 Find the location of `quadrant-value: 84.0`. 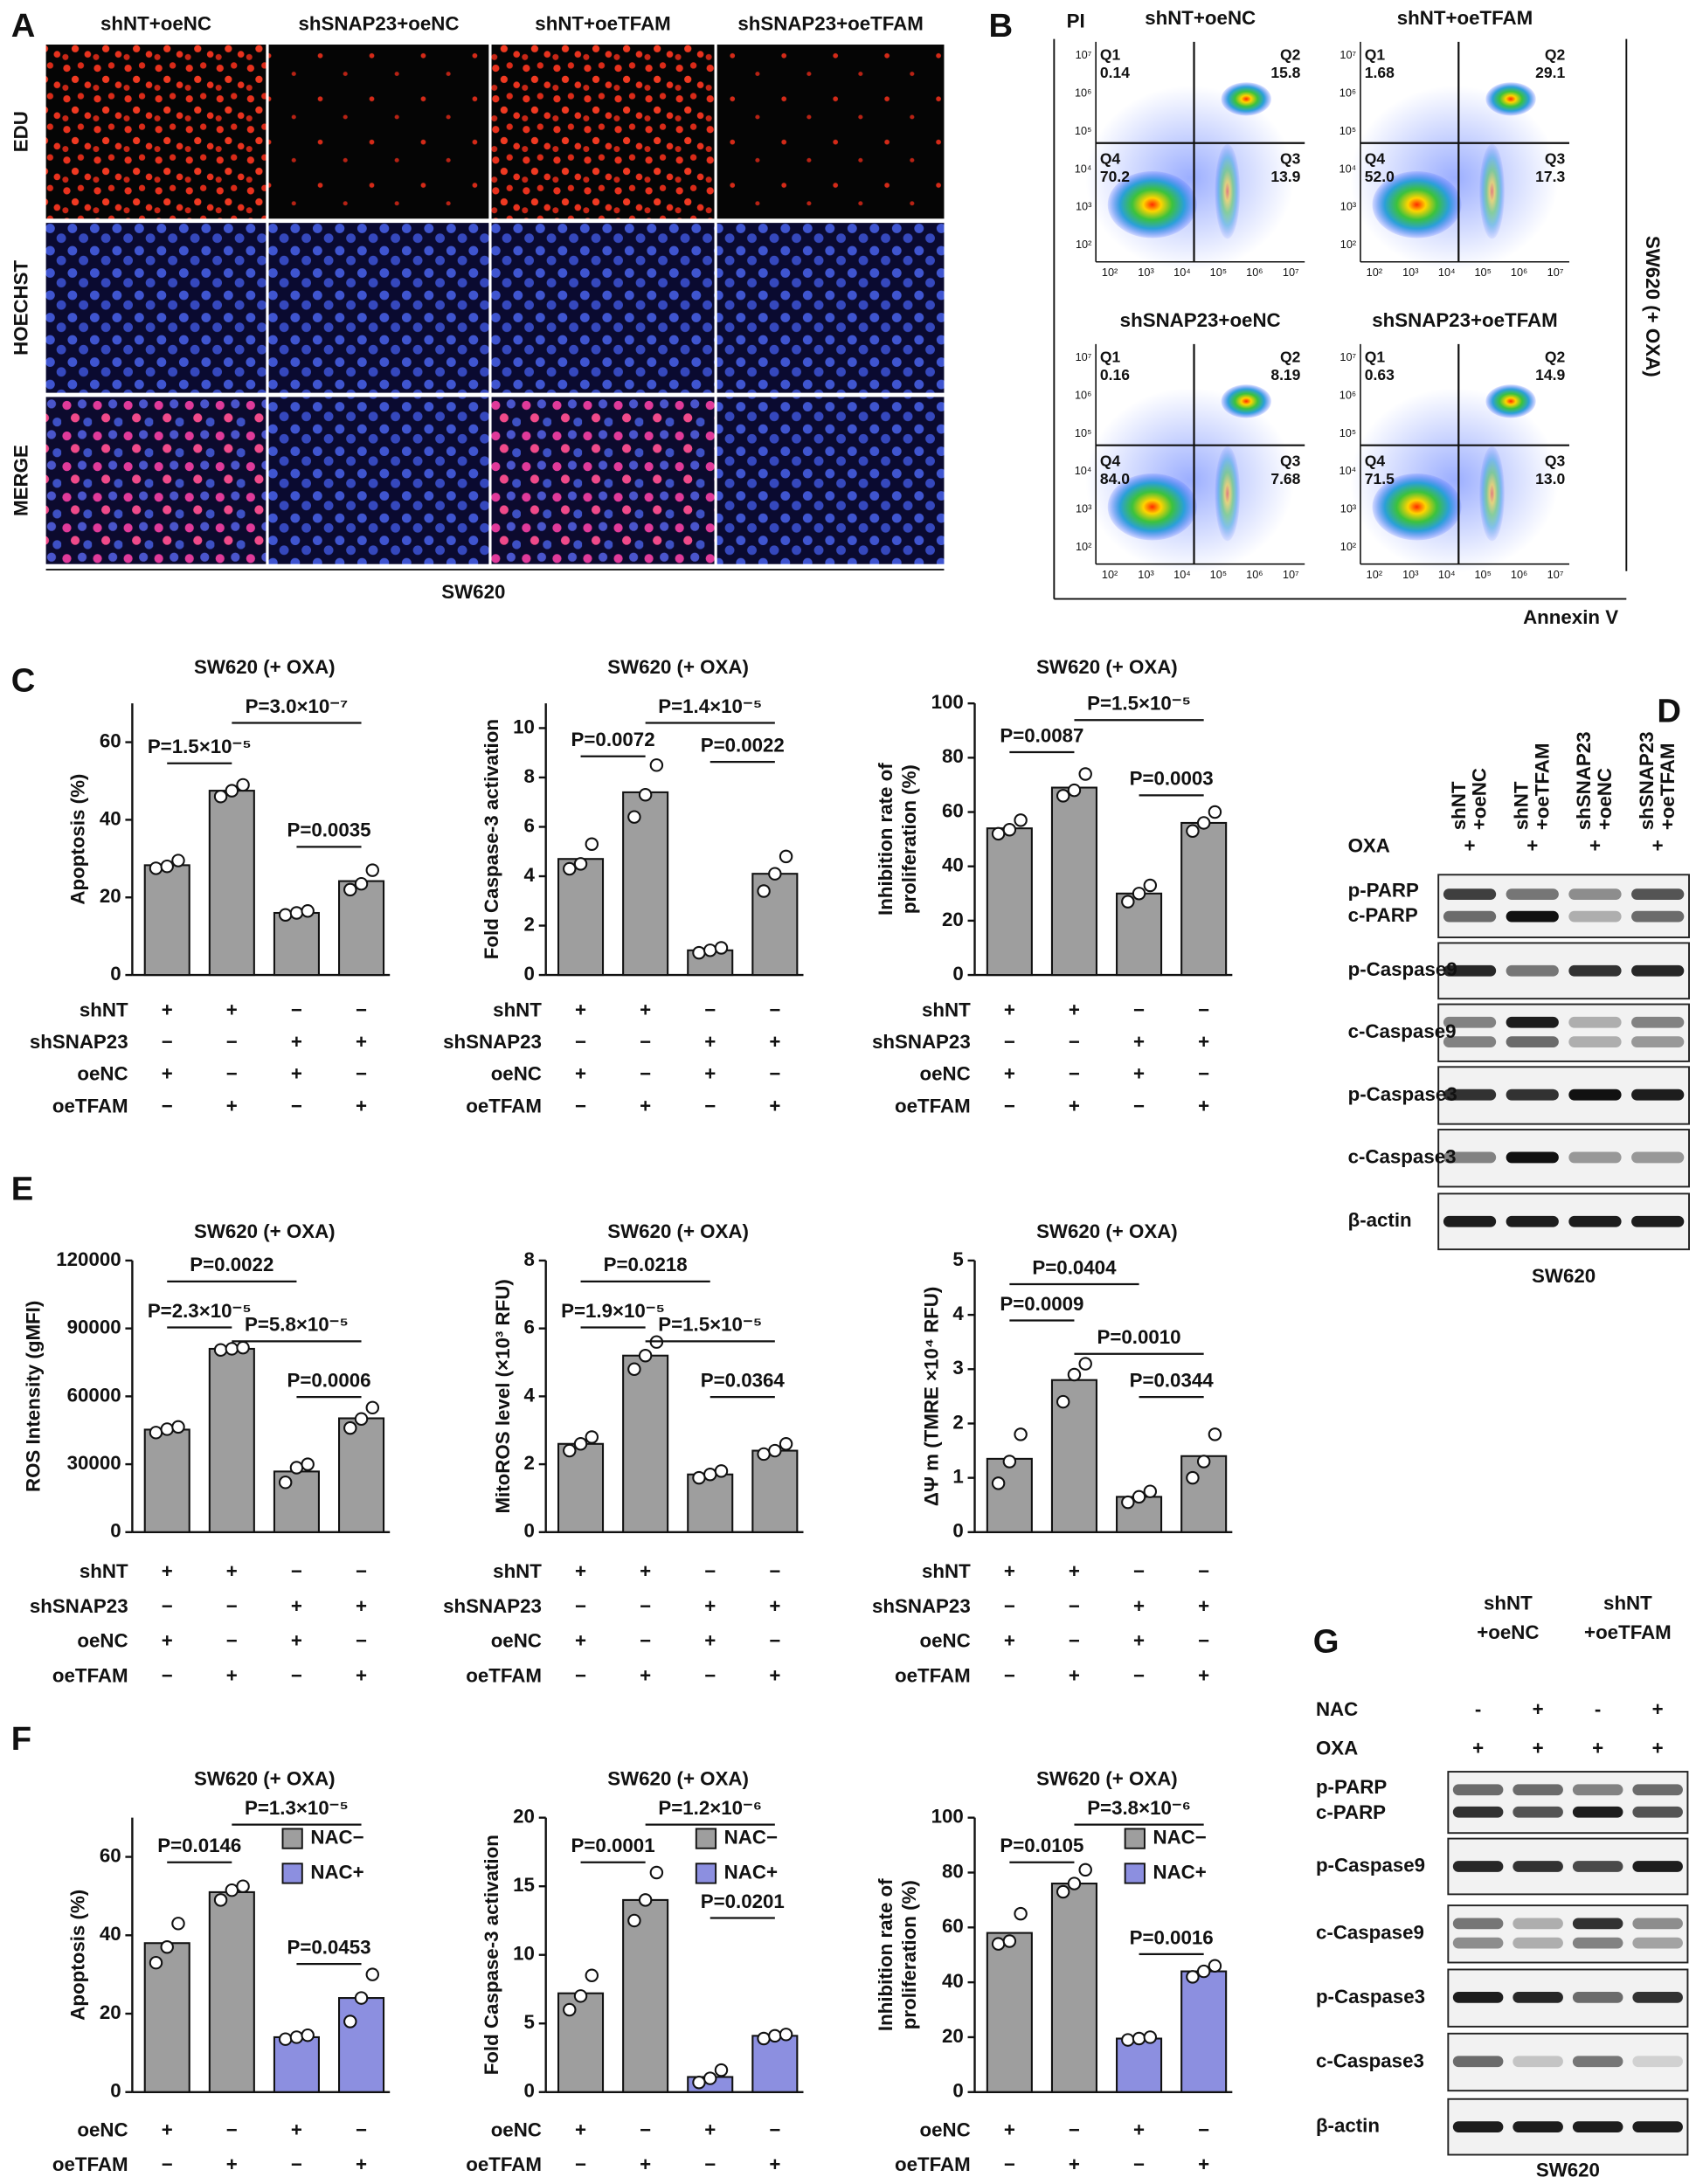

quadrant-value: 84.0 is located at coordinates (1115, 479).